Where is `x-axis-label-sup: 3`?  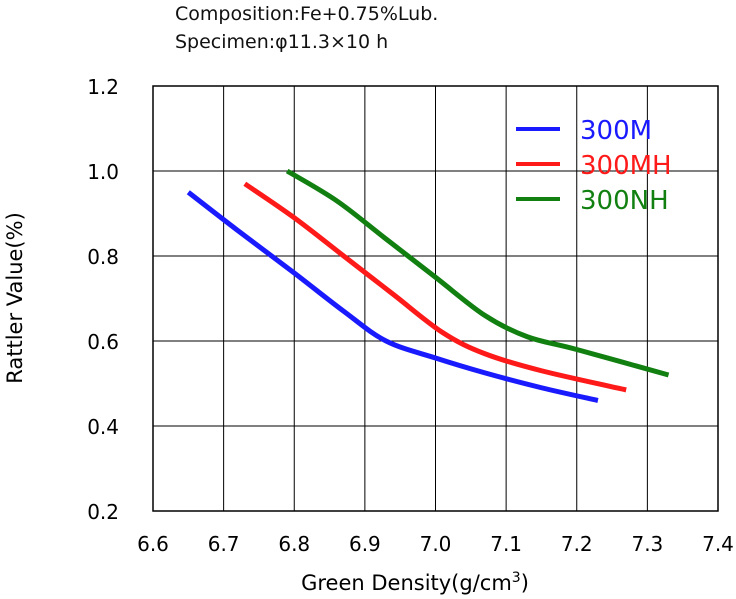 x-axis-label-sup: 3 is located at coordinates (516, 578).